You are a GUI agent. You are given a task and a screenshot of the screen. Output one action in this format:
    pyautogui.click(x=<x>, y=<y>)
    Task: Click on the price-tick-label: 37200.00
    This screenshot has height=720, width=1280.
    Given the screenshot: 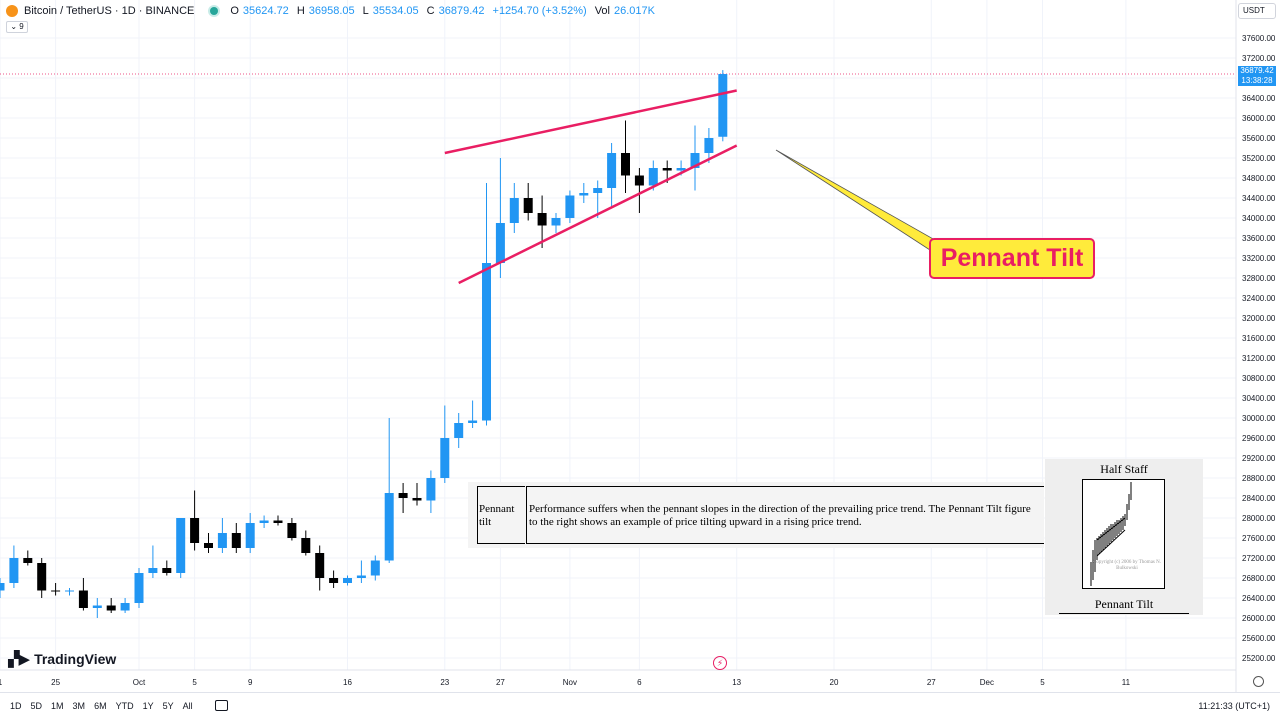 What is the action you would take?
    pyautogui.click(x=1259, y=58)
    